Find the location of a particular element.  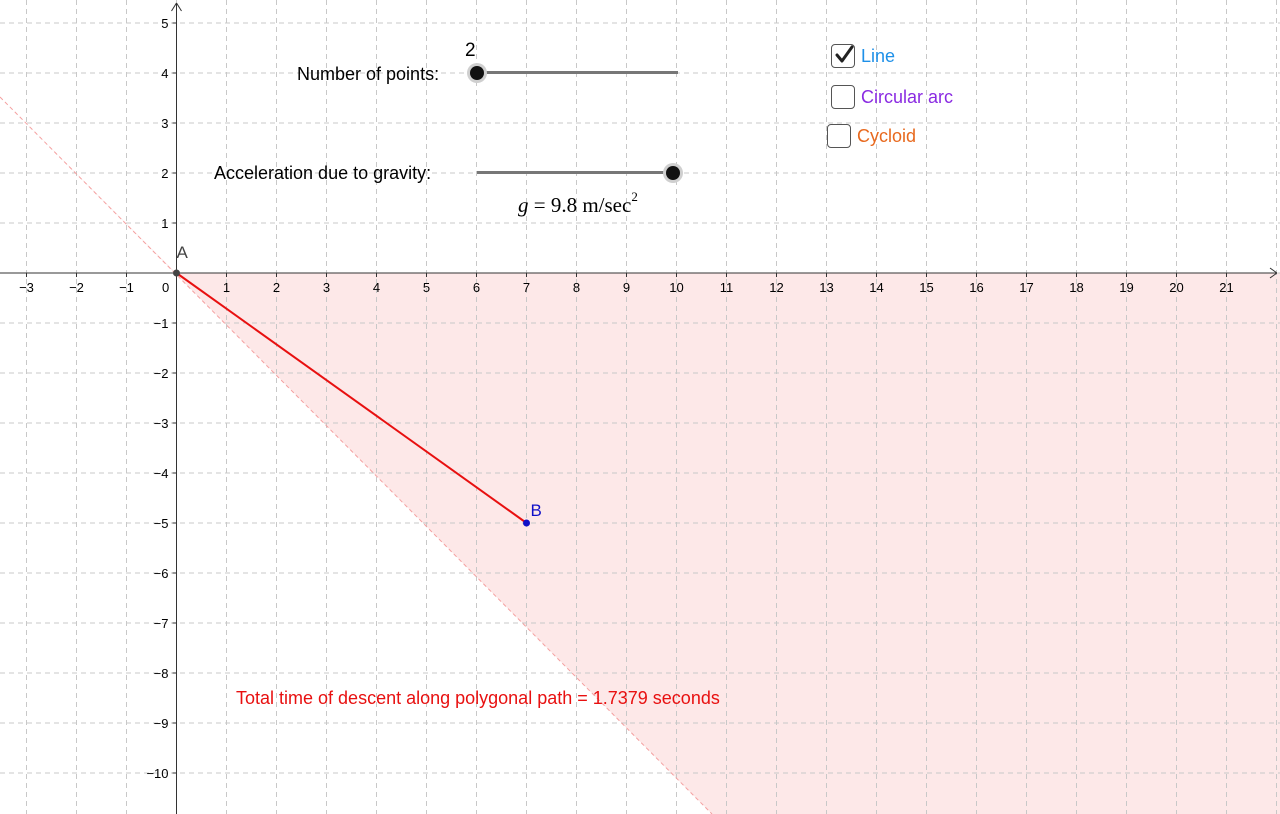

points-slider-label: Number of points: is located at coordinates (368, 74).